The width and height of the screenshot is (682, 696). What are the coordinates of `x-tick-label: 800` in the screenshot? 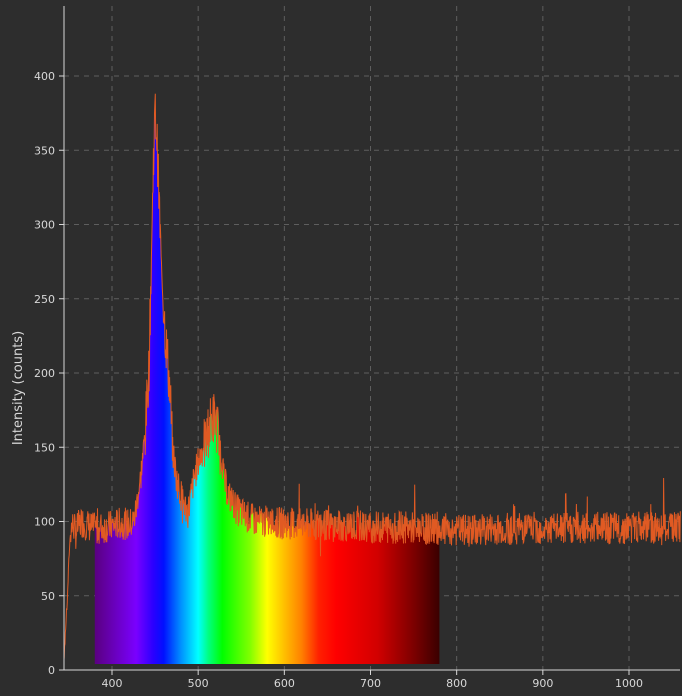 It's located at (456, 683).